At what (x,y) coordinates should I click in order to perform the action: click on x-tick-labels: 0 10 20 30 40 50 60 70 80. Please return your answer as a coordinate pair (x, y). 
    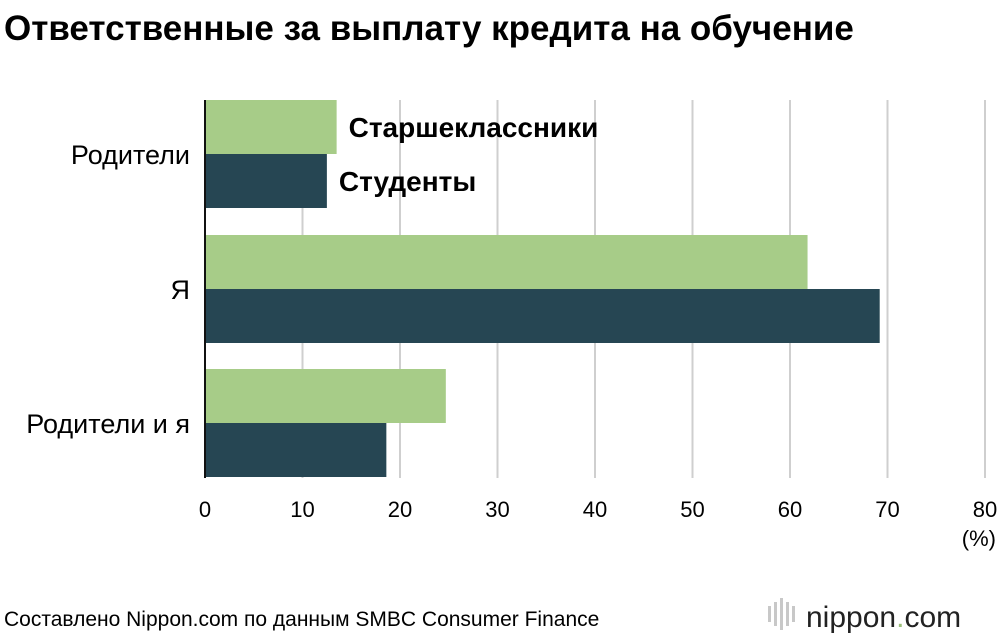
    Looking at the image, I should click on (598, 509).